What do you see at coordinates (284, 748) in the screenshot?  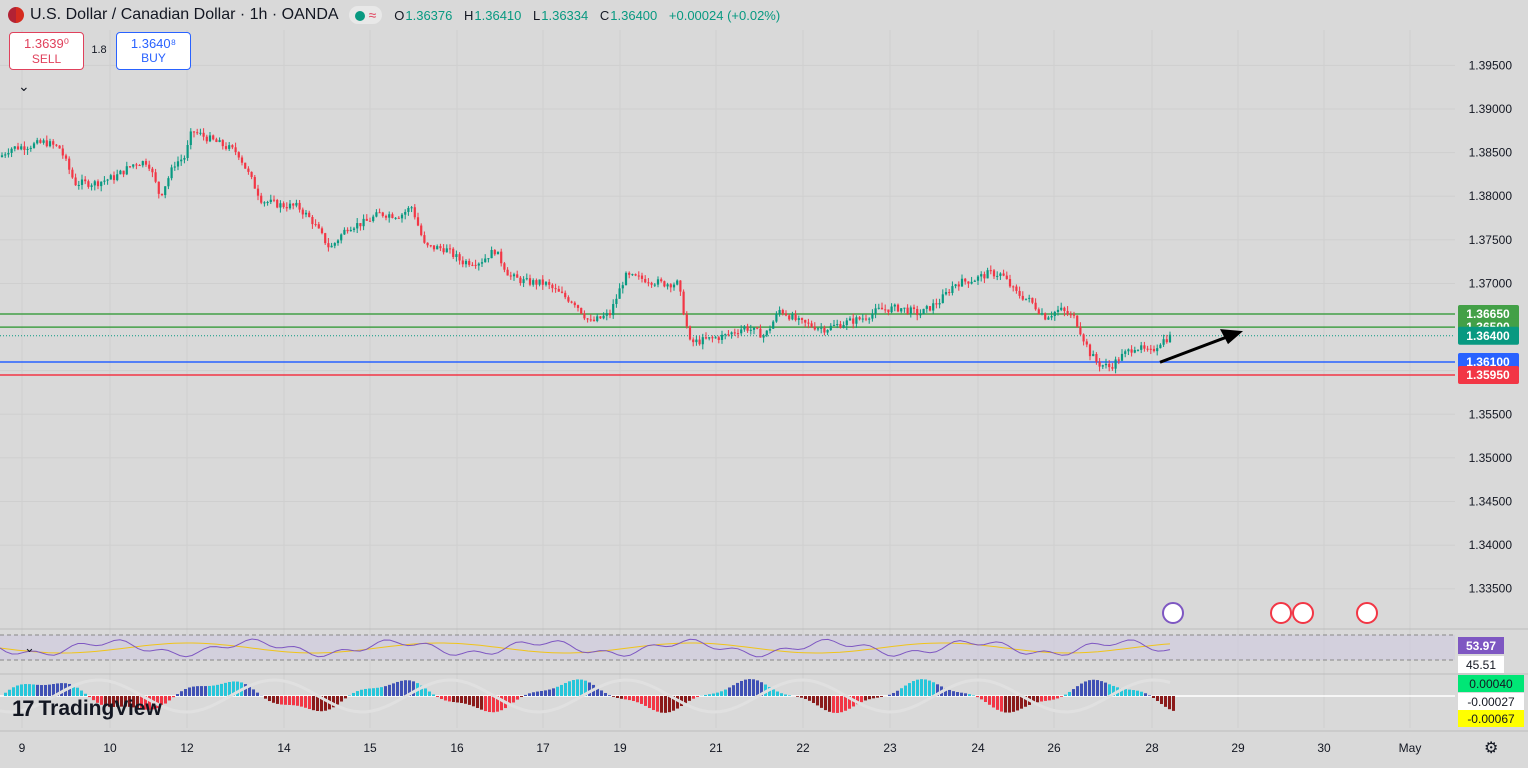 I see `x-tick-label: 14` at bounding box center [284, 748].